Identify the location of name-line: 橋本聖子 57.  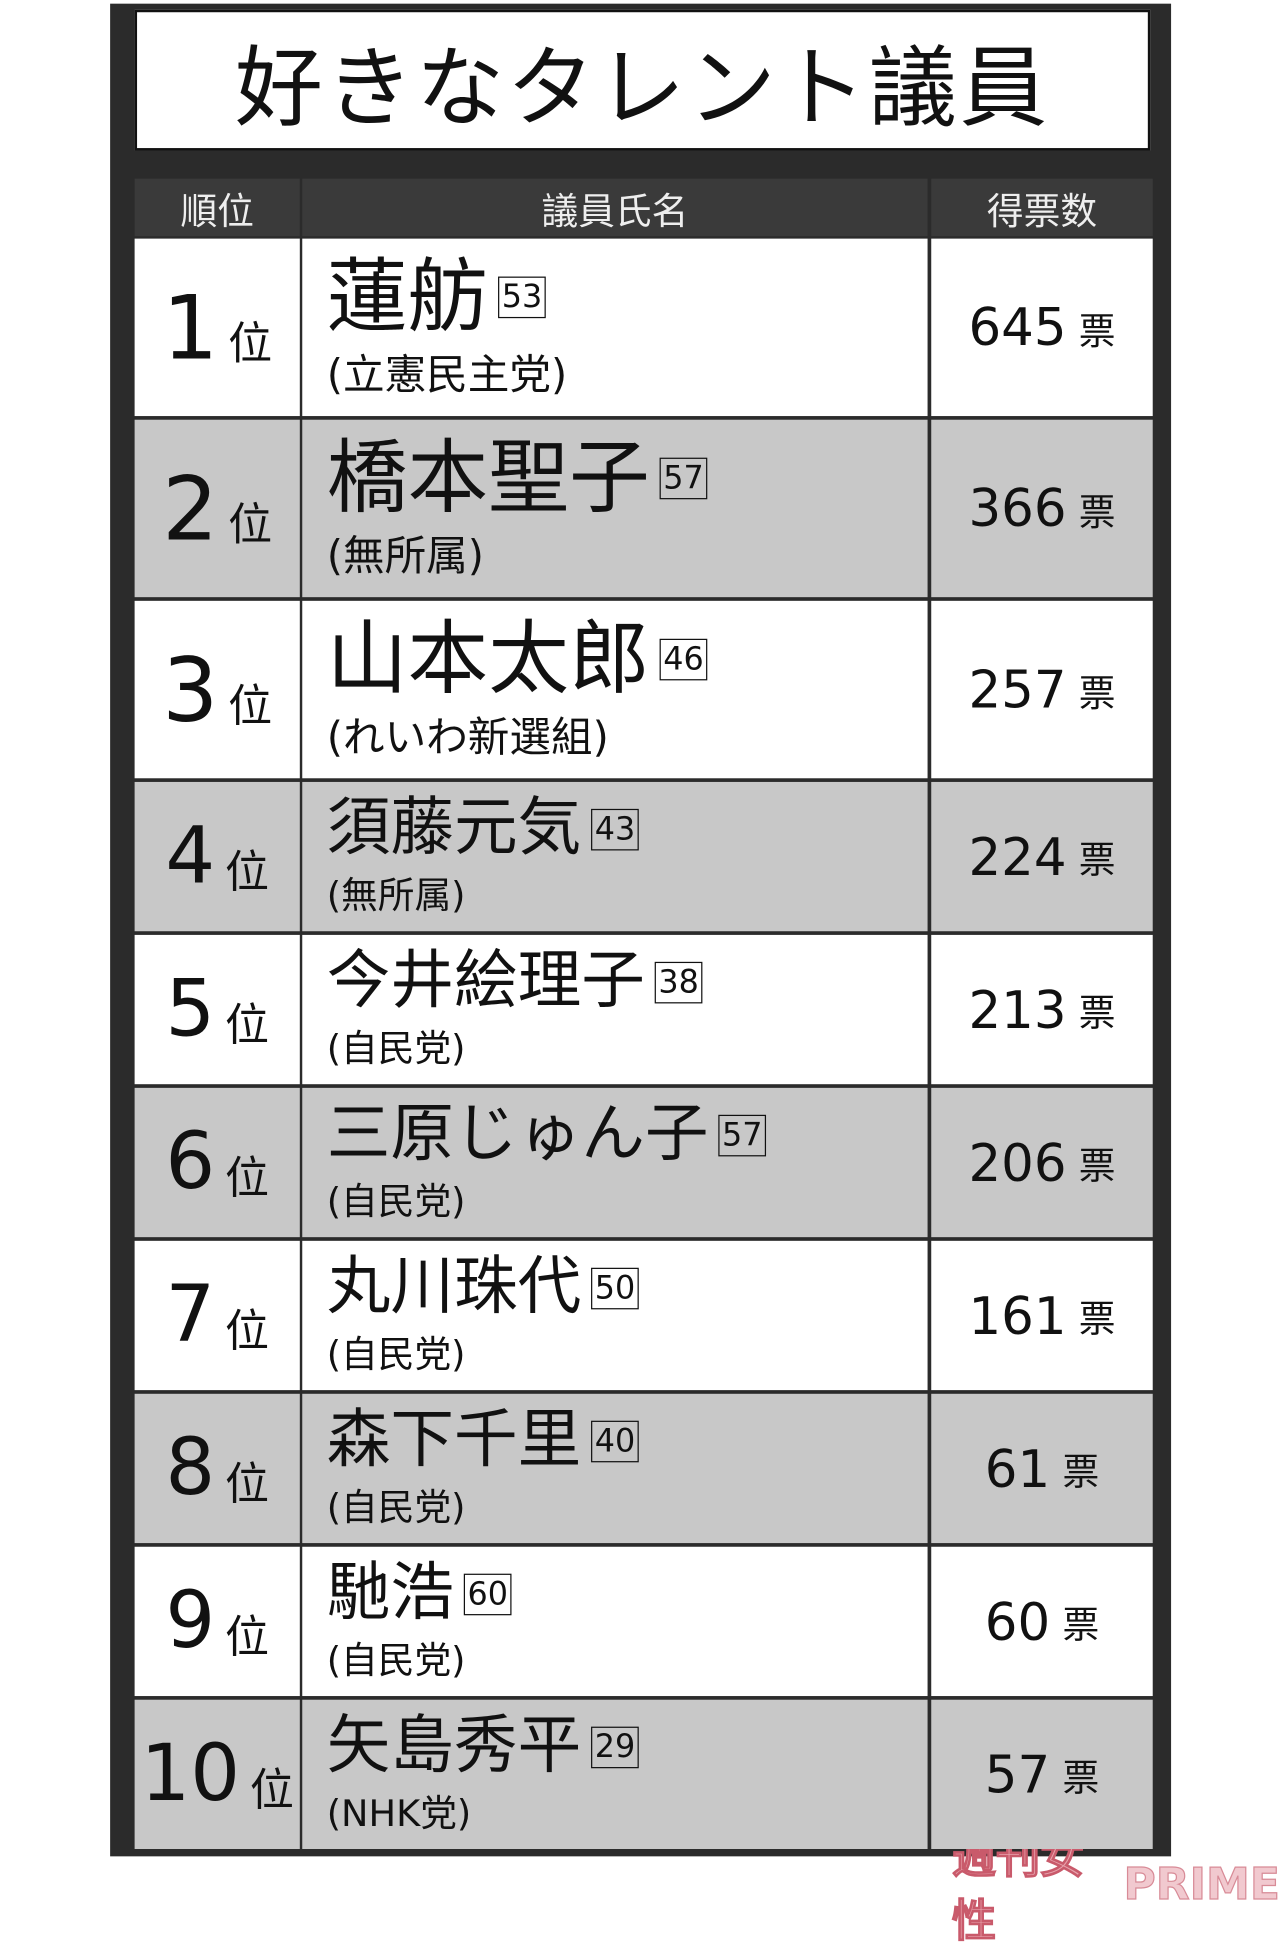
(517, 477).